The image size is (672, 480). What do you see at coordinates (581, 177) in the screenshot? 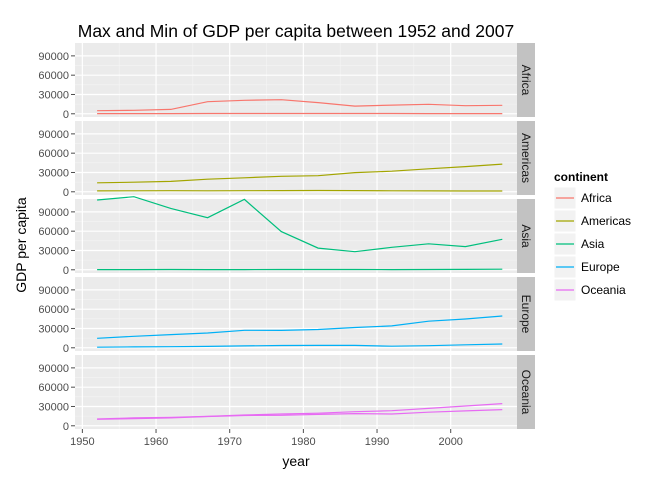
I see `legend-title: continent` at bounding box center [581, 177].